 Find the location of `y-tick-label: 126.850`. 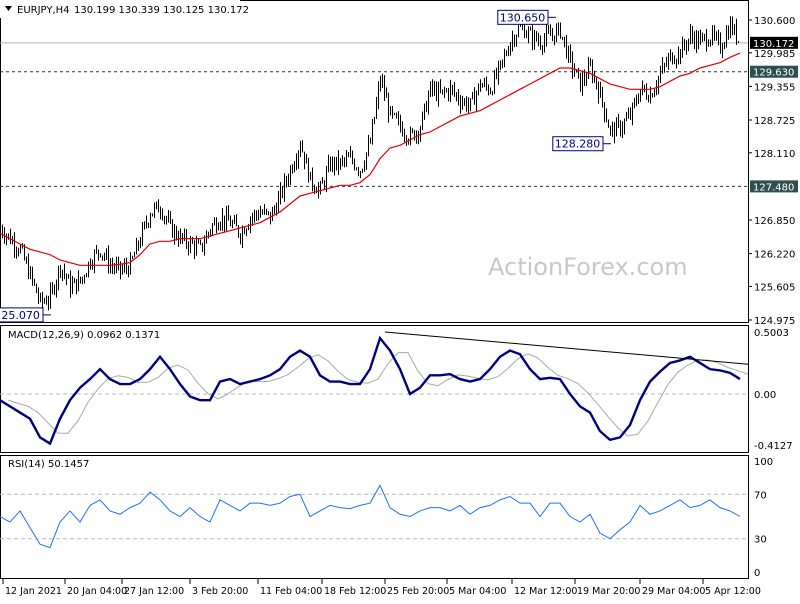

y-tick-label: 126.850 is located at coordinates (774, 221).